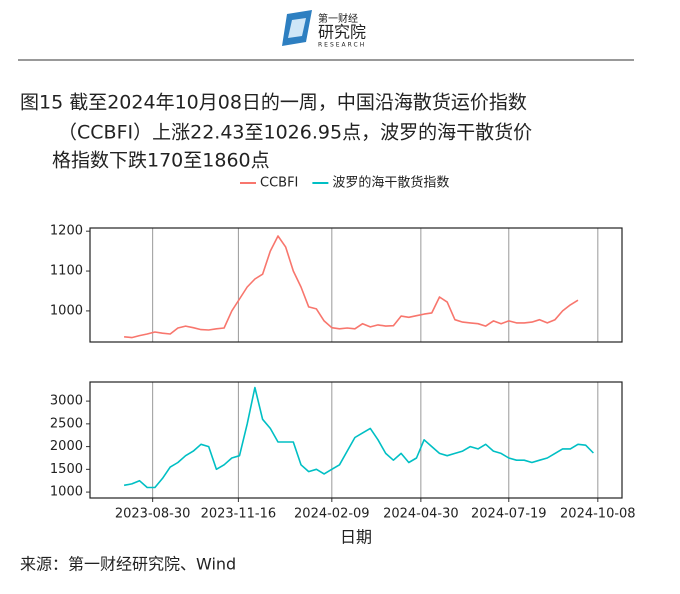 The height and width of the screenshot is (594, 680). What do you see at coordinates (239, 514) in the screenshot?
I see `x-tick-label: 2023-11-16` at bounding box center [239, 514].